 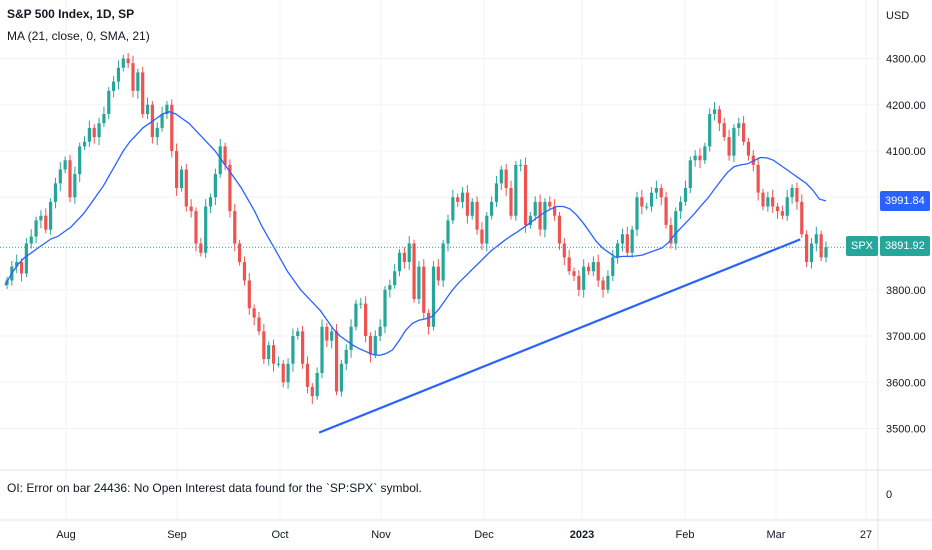 I want to click on ma-value-tag: 3991.84, so click(x=905, y=201).